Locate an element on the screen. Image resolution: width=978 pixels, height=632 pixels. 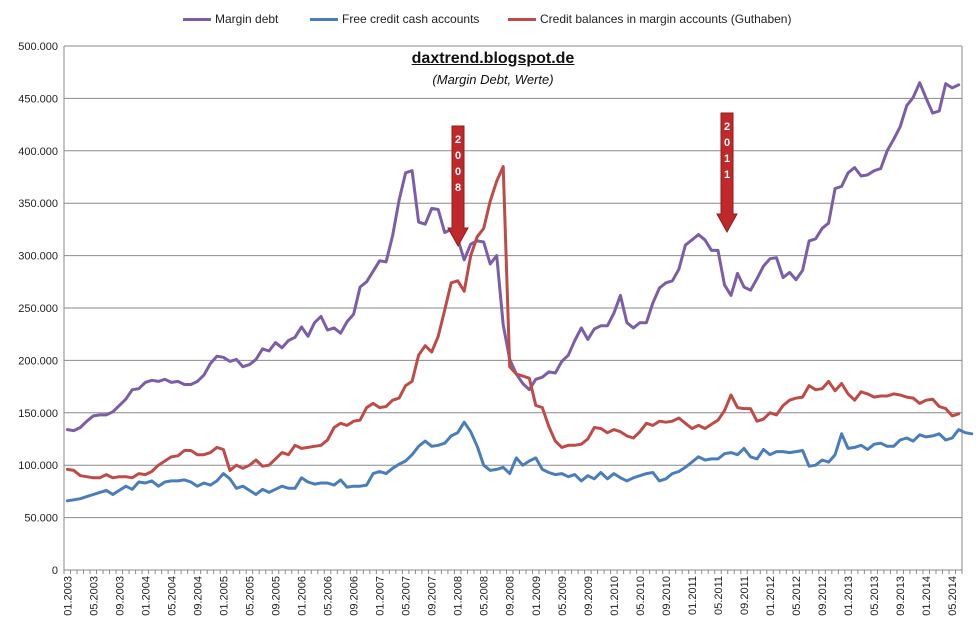
x-tick-label: 05.2004 is located at coordinates (172, 596).